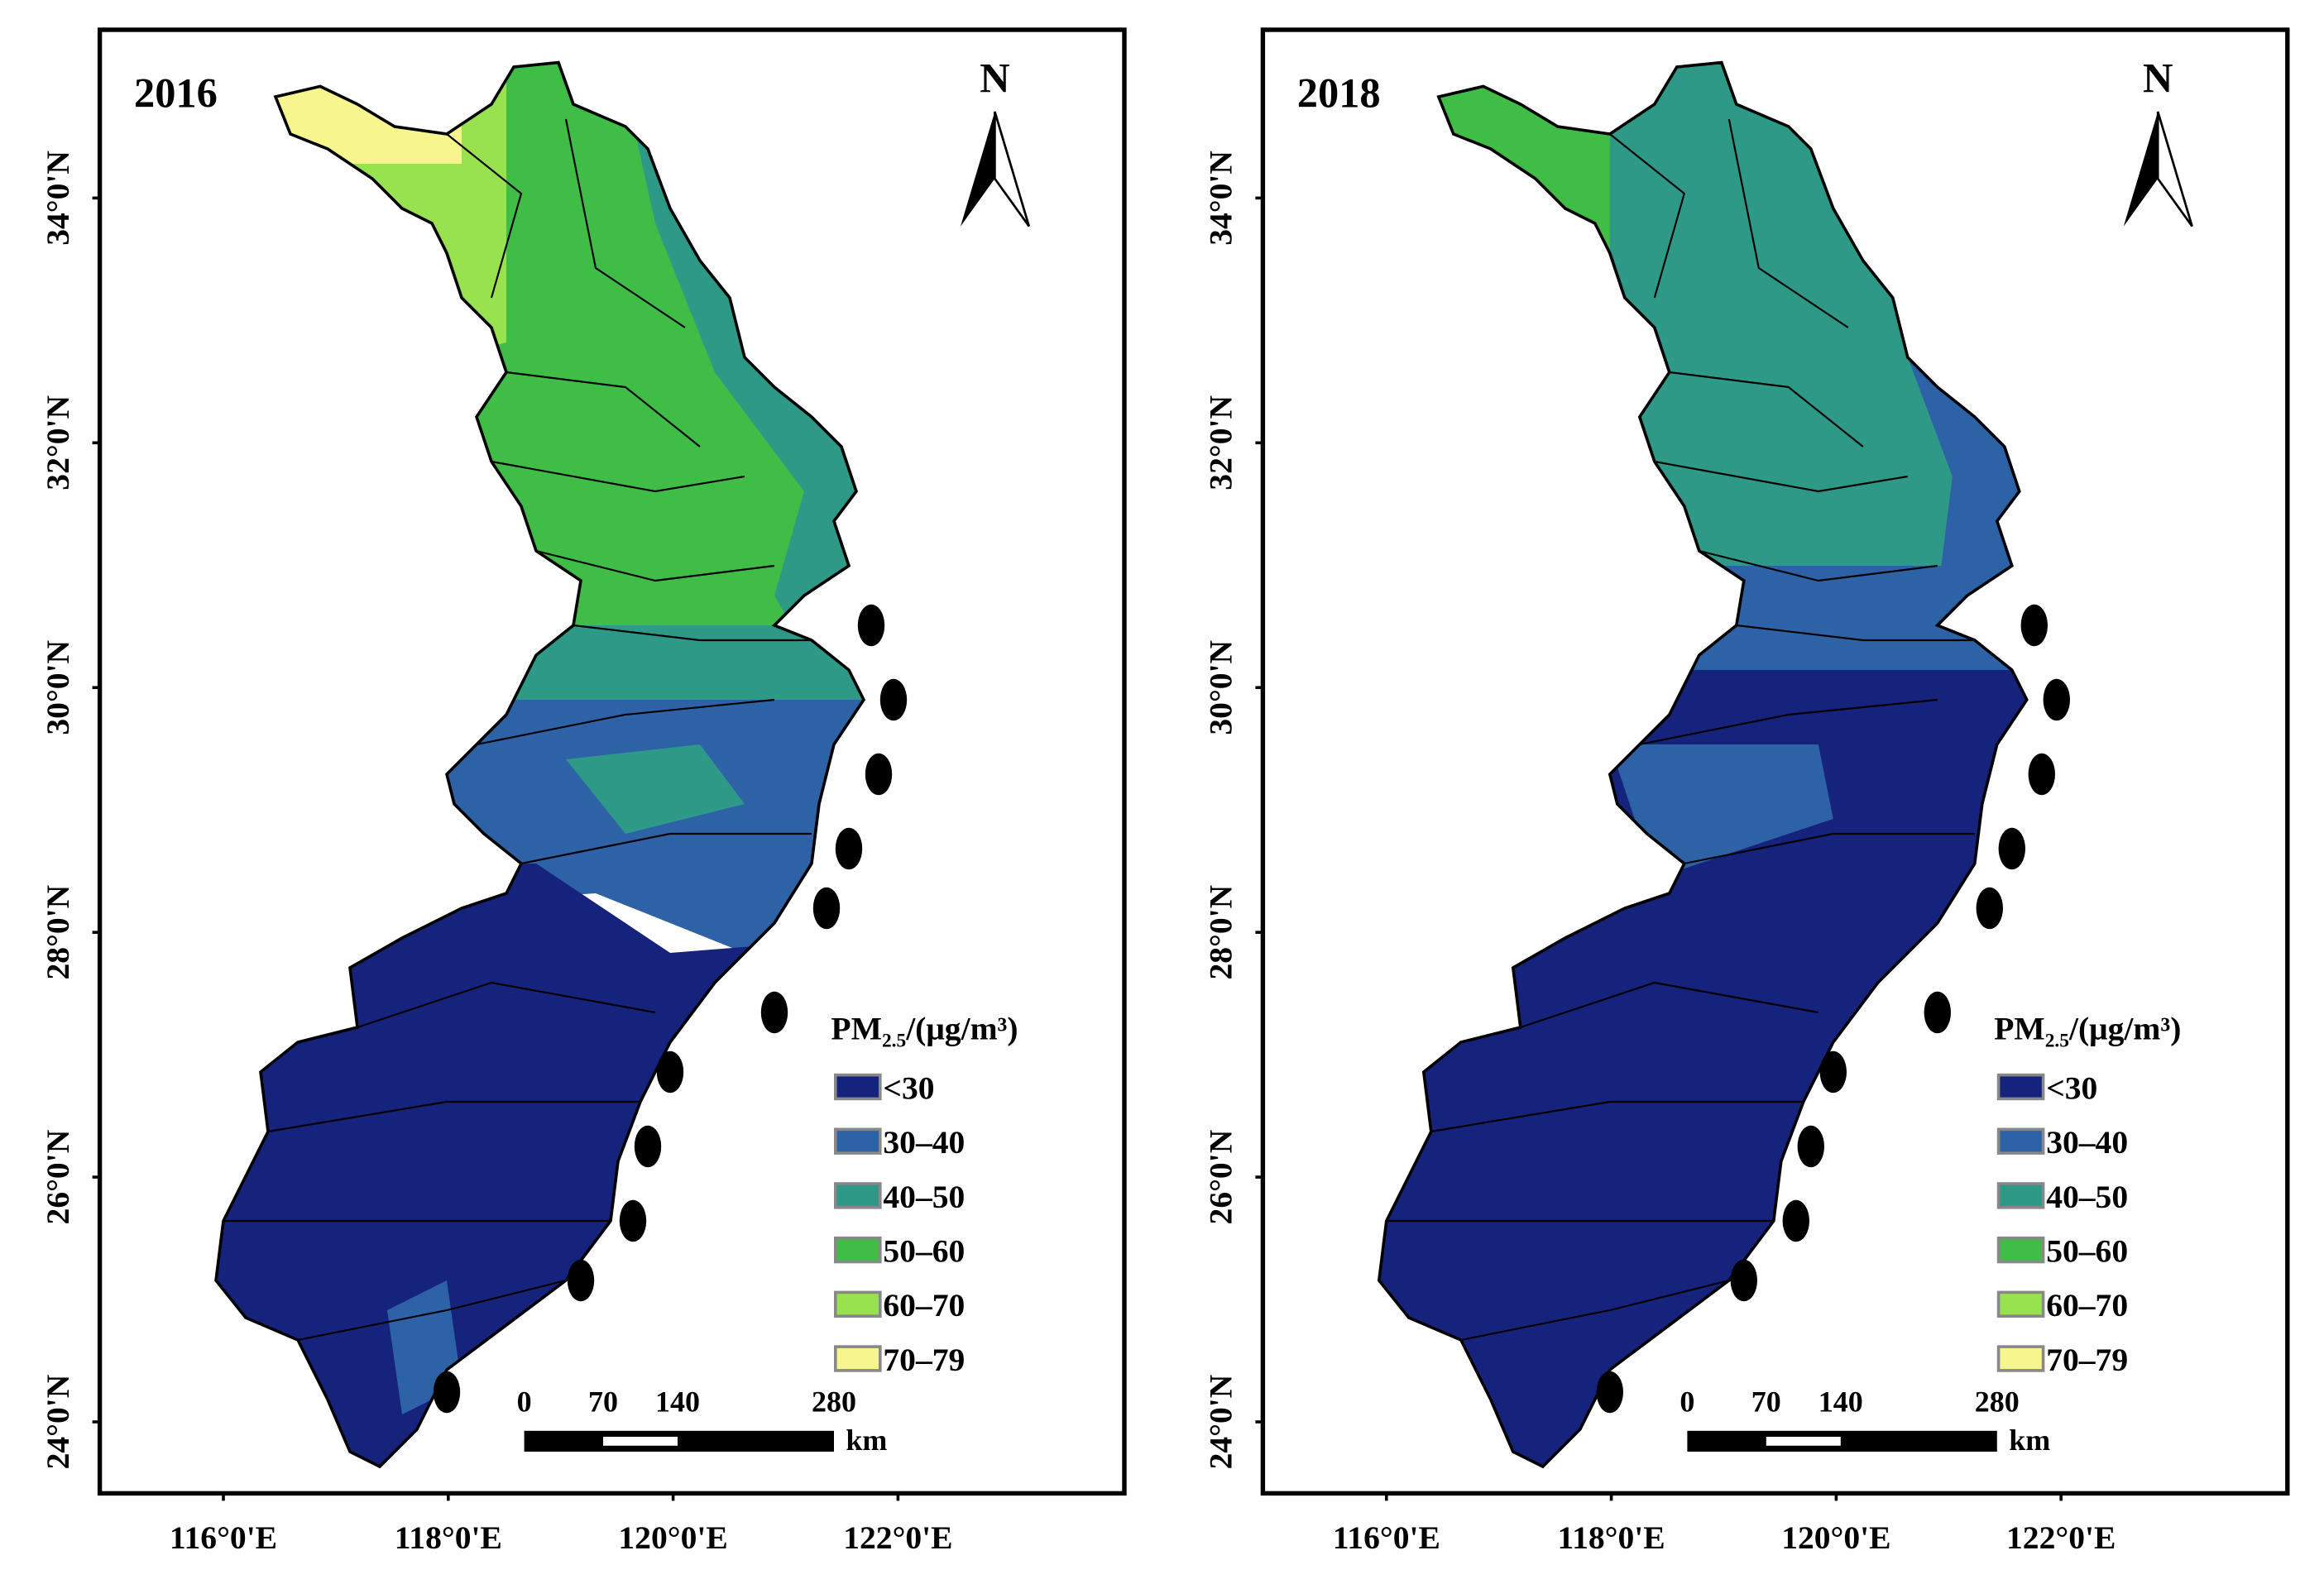 Image resolution: width=2324 pixels, height=1584 pixels. Describe the element at coordinates (1803, 1441) in the screenshot. I see `scale-bar-white` at that location.